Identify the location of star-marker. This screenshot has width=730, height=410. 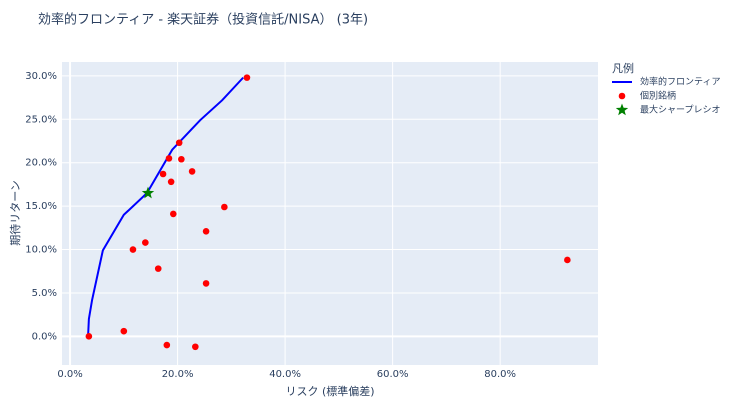
(148, 192).